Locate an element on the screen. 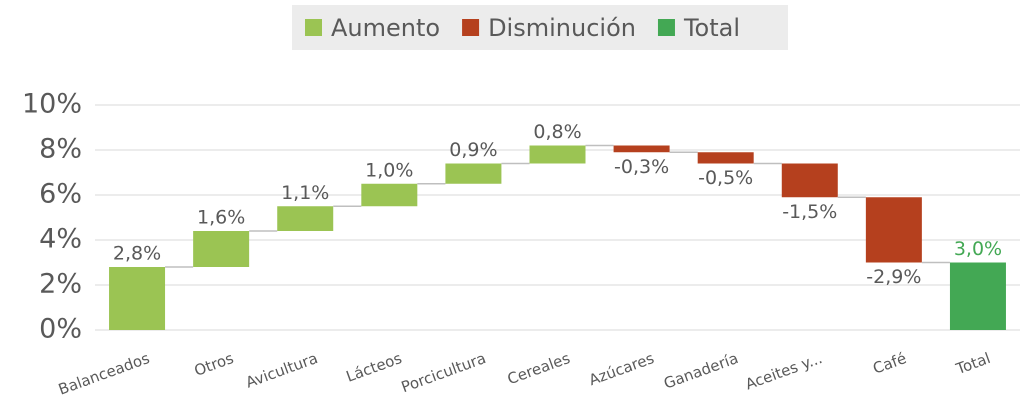  data-label: -0,5% is located at coordinates (725, 178).